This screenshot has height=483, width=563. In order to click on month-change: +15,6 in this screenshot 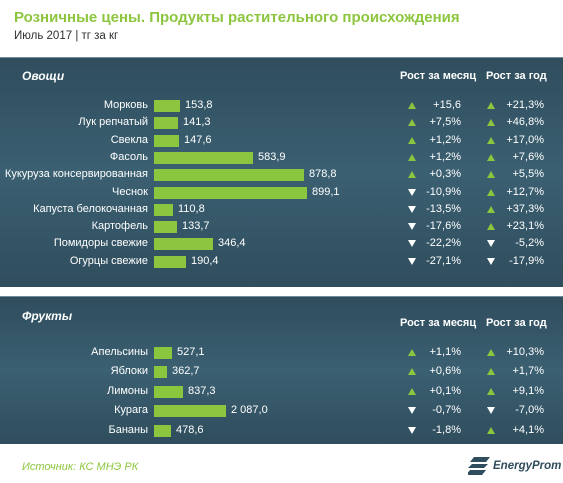, I will do `click(447, 105)`.